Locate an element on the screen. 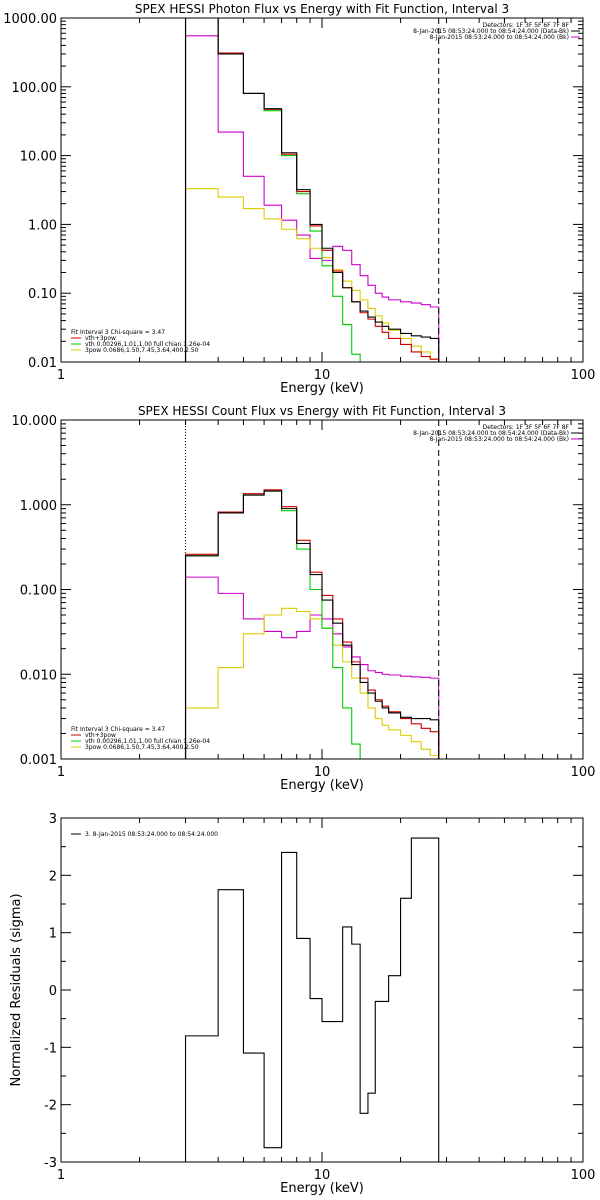  y-tick-label: 1.00 is located at coordinates (42, 225).